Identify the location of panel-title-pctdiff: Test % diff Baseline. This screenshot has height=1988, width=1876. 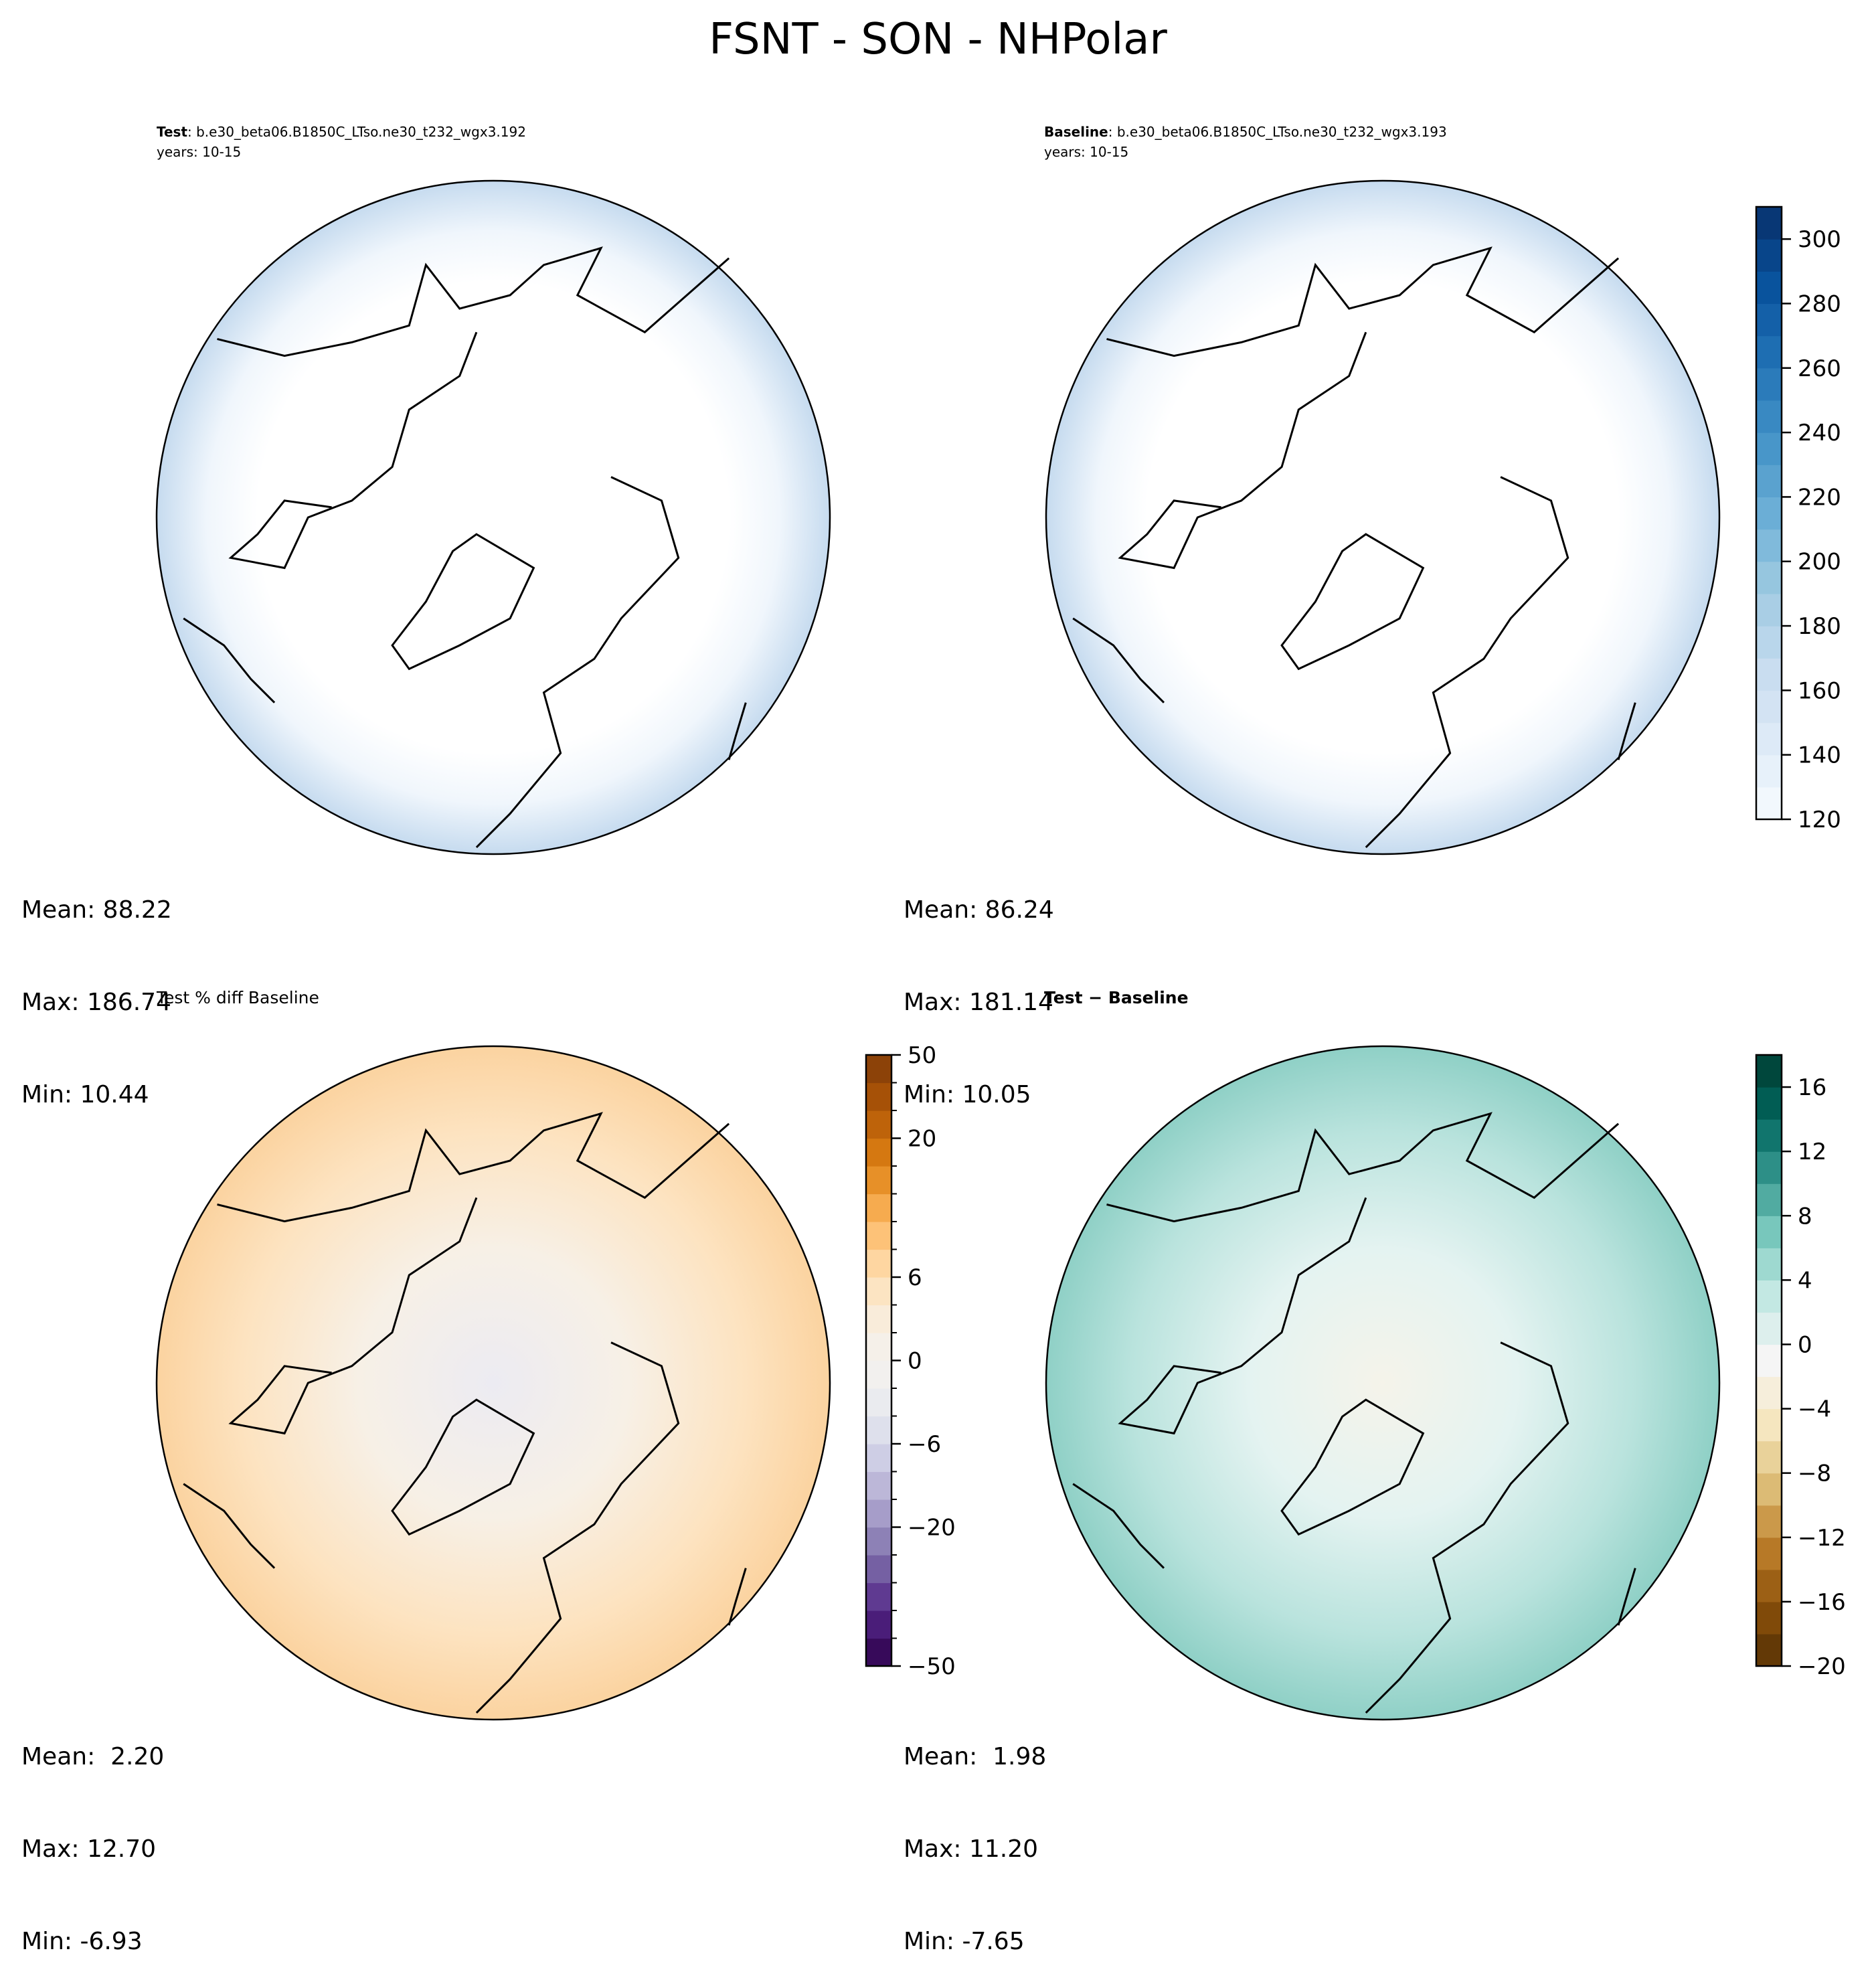
(238, 998).